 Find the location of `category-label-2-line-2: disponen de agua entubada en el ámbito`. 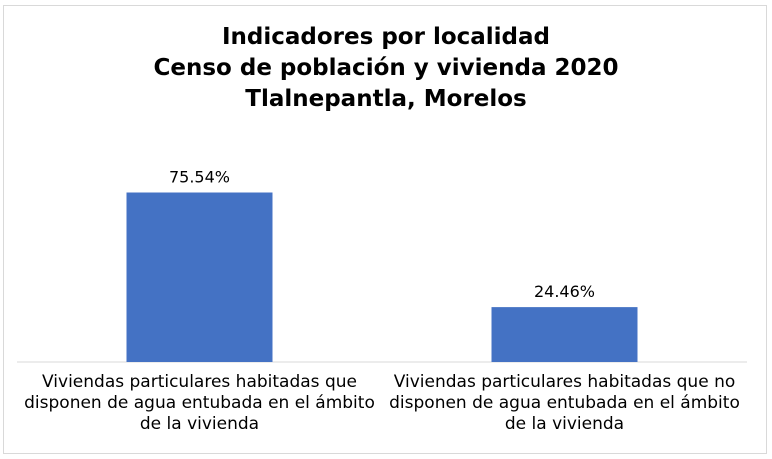

category-label-2-line-2: disponen de agua entubada en el ámbito is located at coordinates (564, 403).